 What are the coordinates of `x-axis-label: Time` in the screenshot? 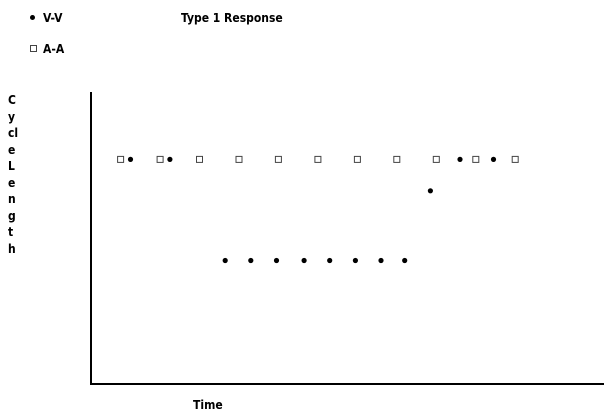 It's located at (208, 405).